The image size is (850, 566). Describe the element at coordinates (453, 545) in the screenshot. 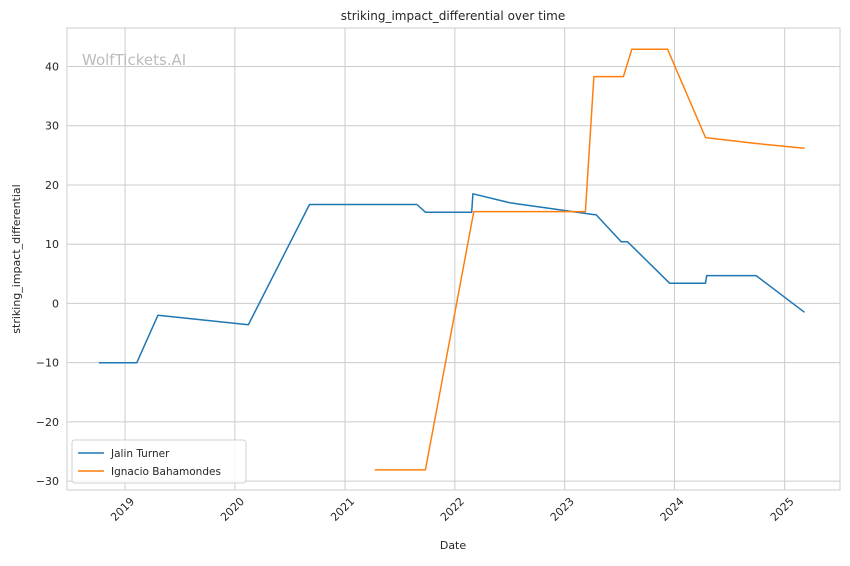

I see `x-axis-label: Date` at that location.